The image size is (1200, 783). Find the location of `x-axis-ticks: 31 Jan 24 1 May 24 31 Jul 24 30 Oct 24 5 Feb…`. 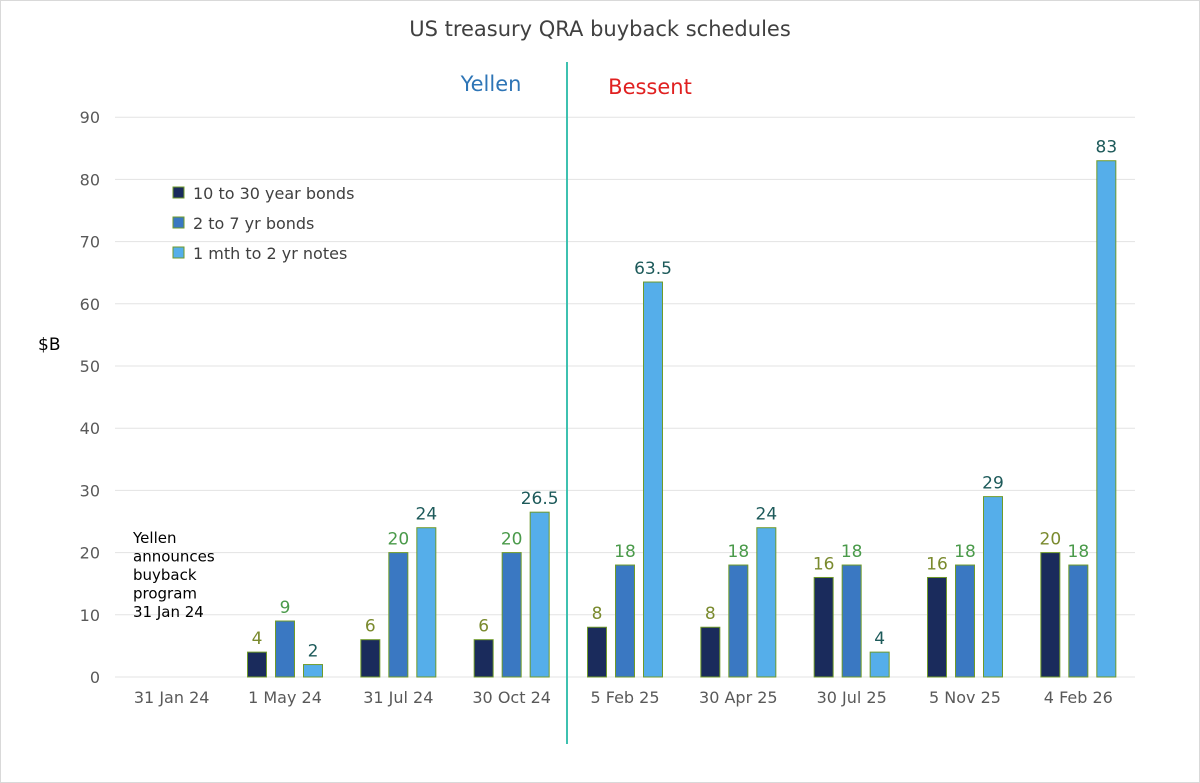

x-axis-ticks: 31 Jan 24 1 May 24 31 Jul 24 30 Oct 24 5 Feb… is located at coordinates (623, 697).